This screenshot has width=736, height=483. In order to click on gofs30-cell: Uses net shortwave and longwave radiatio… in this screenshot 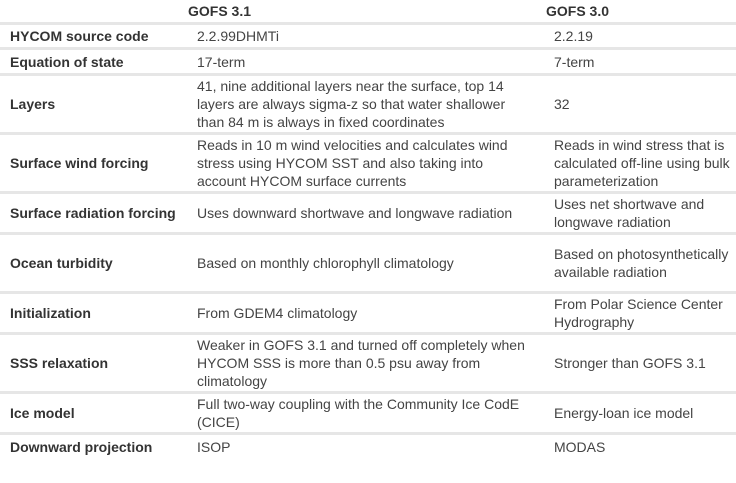, I will do `click(641, 214)`.